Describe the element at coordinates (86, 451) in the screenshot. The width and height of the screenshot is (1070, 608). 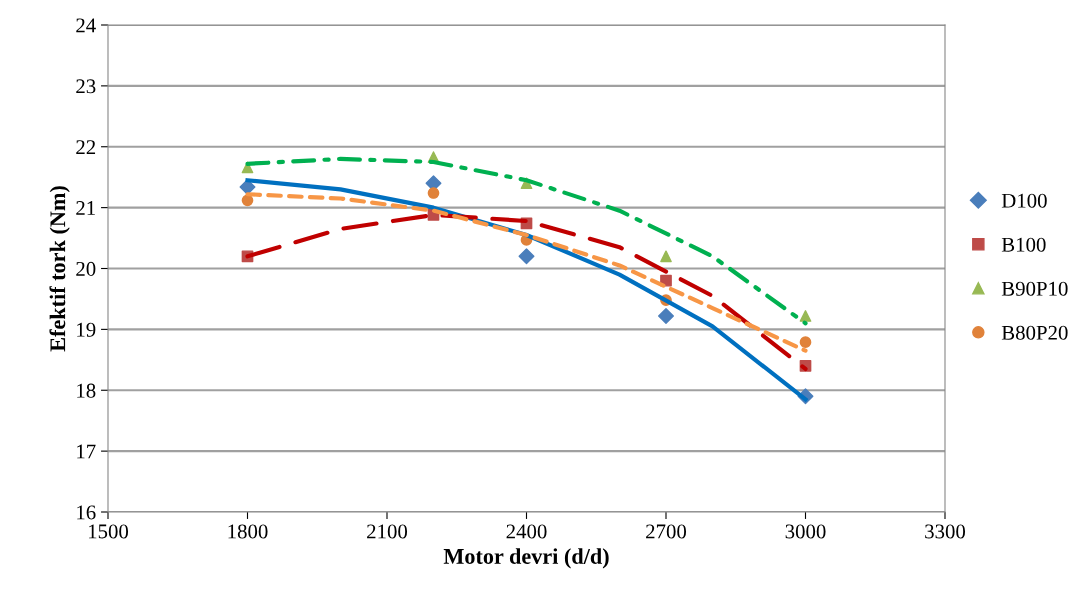
I see `y-tick-label: 17` at that location.